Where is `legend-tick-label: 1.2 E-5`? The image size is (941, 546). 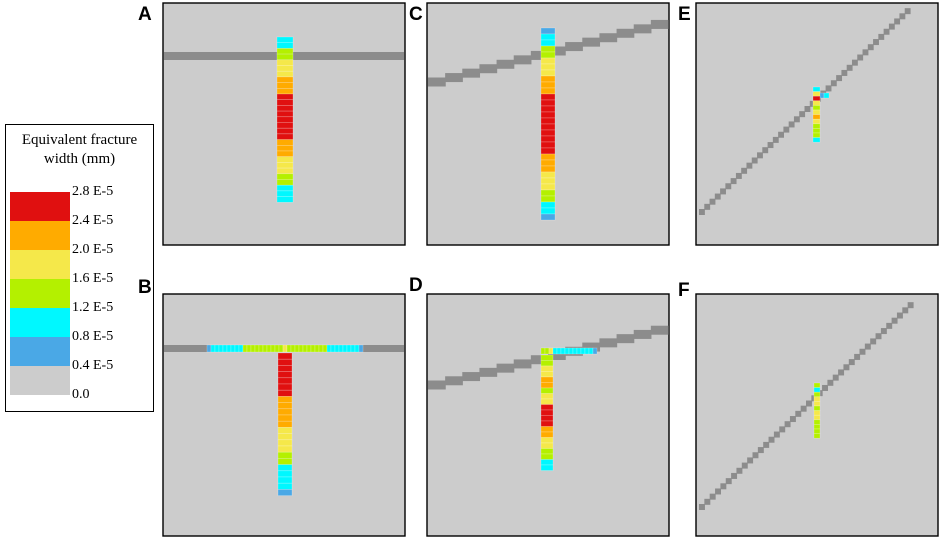
legend-tick-label: 1.2 E-5 is located at coordinates (93, 307).